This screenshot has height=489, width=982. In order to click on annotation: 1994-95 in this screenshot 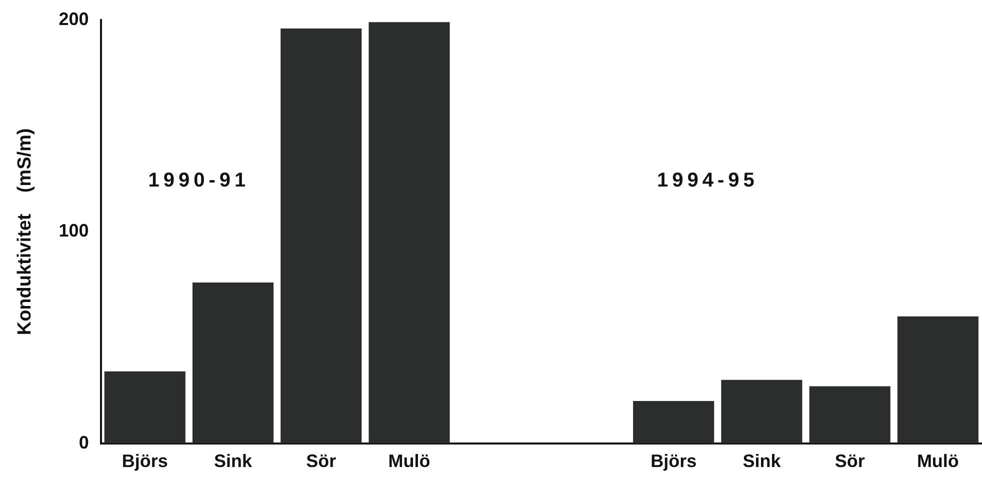, I will do `click(707, 180)`.